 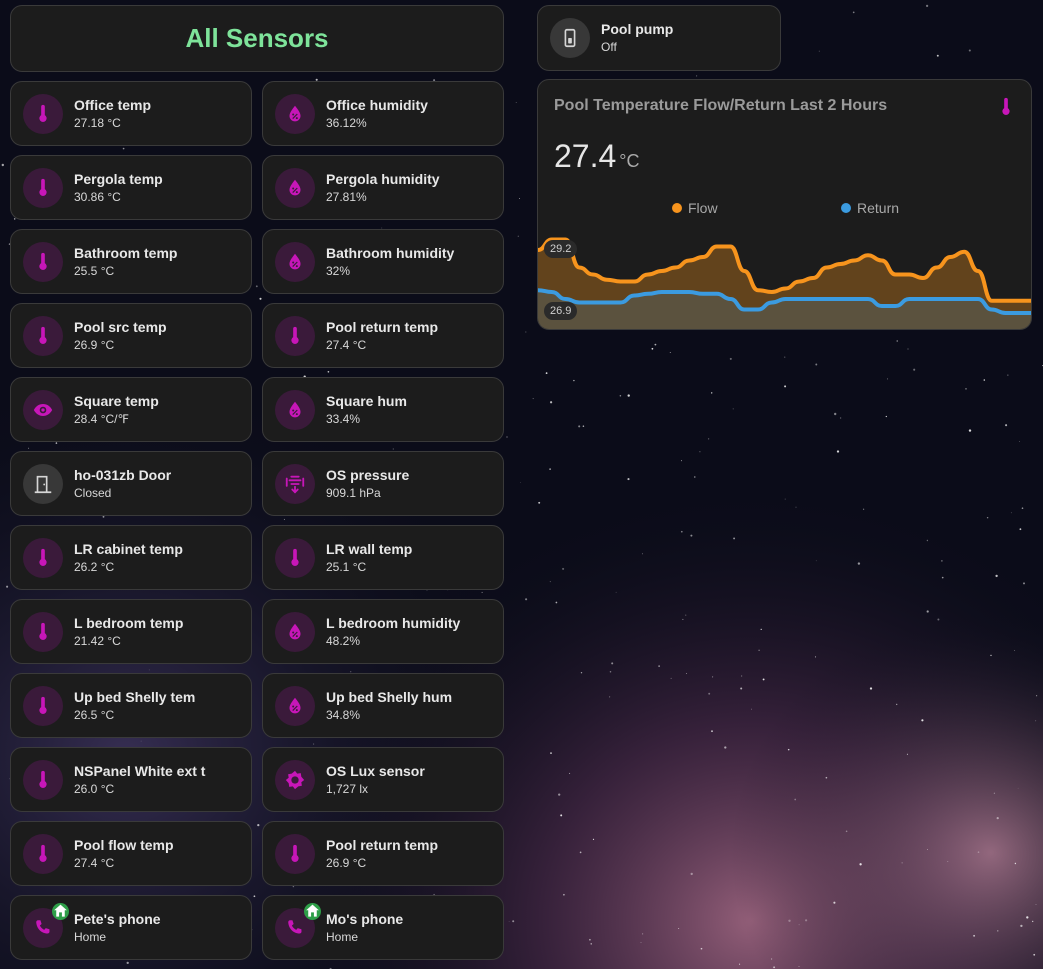 What do you see at coordinates (131, 187) in the screenshot?
I see `sensor-tile-pergola-temp: Pergola temp 30.86 °C` at bounding box center [131, 187].